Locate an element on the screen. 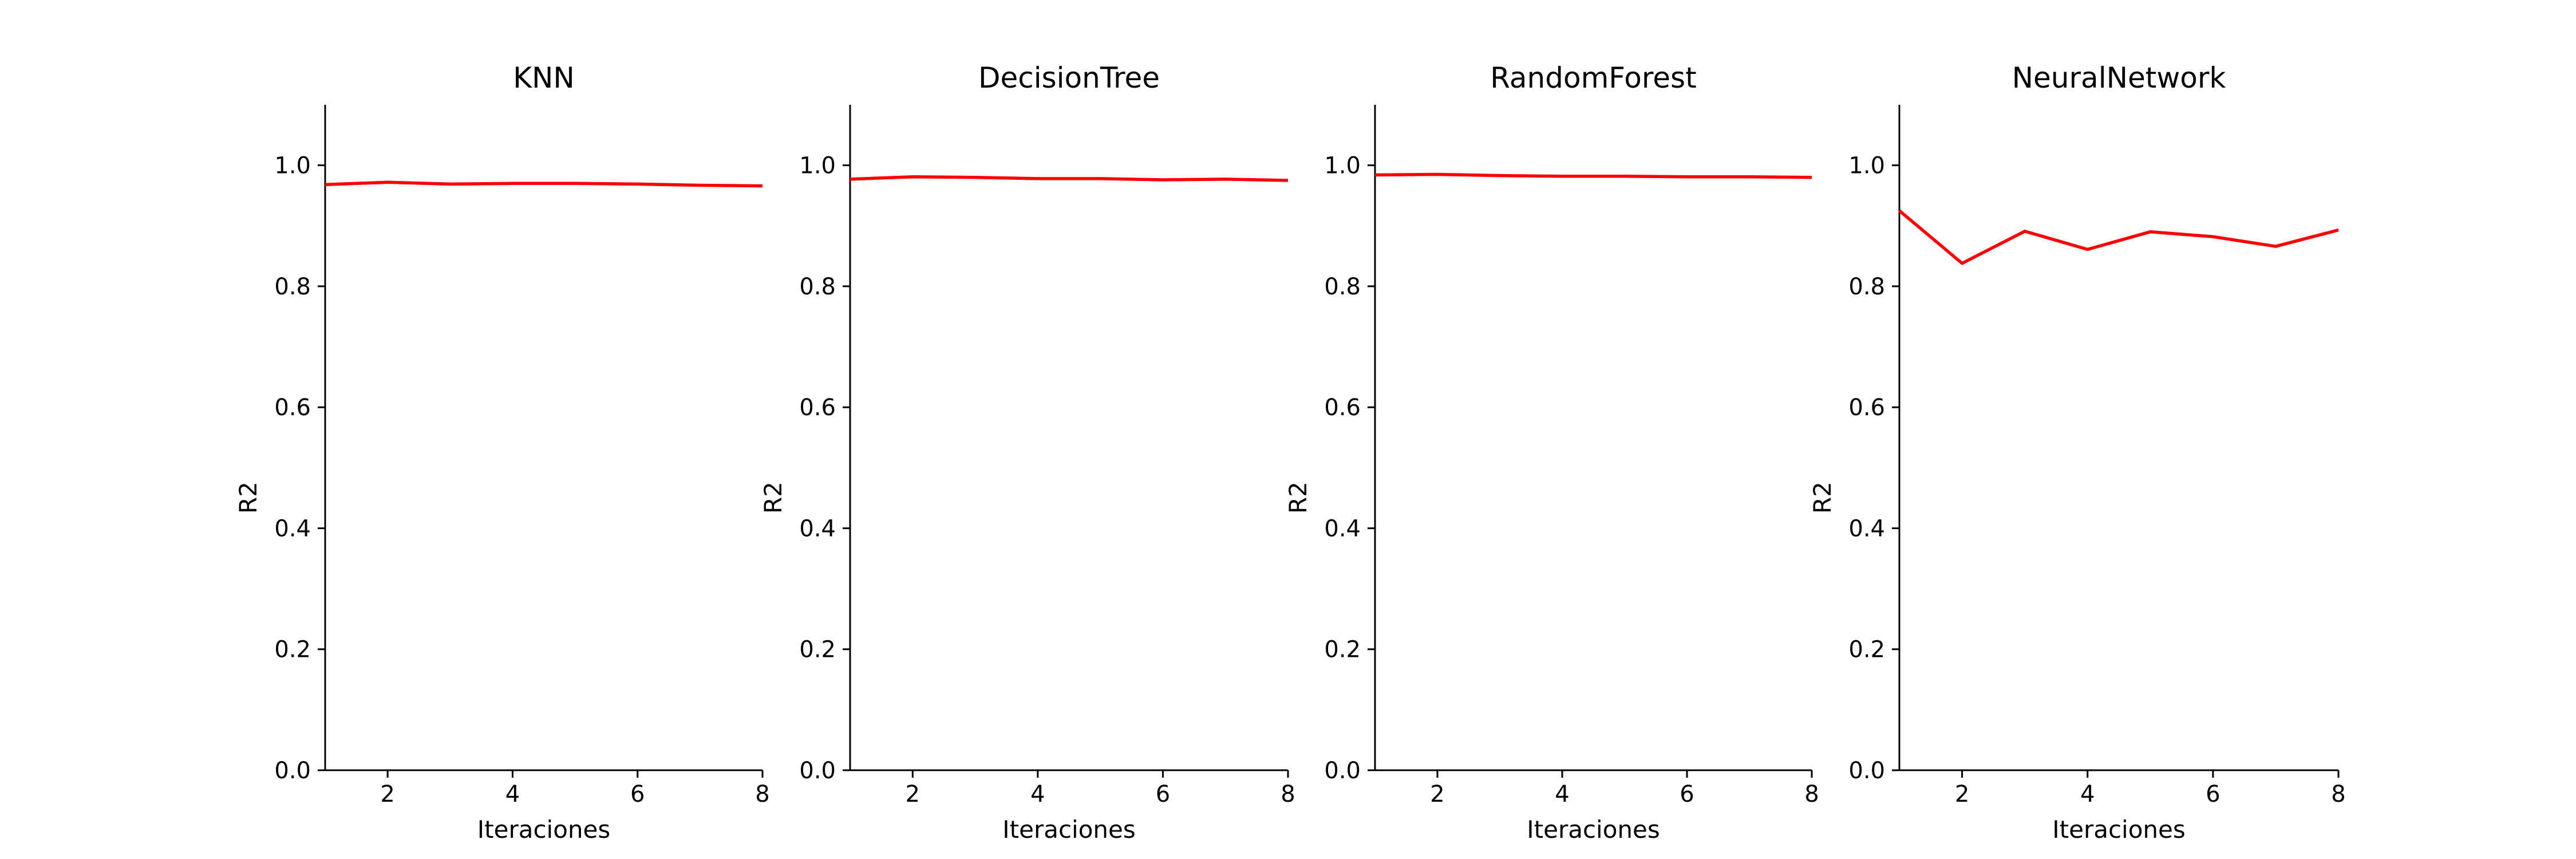 The width and height of the screenshot is (2576, 859). chart-title: DecisionTree is located at coordinates (1069, 77).